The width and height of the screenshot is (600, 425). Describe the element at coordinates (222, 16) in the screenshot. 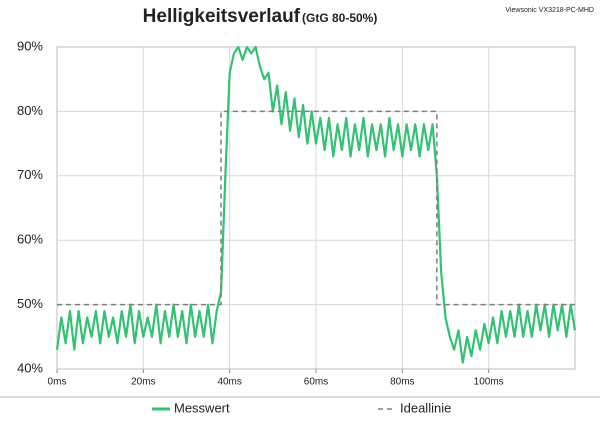

I see `chart-title: Helligkeitsverlauf` at that location.